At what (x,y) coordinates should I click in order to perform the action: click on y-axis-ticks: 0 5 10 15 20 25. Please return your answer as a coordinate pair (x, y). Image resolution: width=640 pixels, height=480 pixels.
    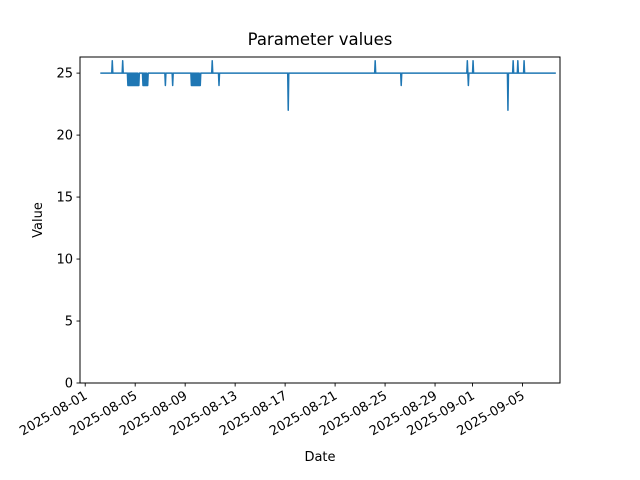
    Looking at the image, I should click on (68, 229).